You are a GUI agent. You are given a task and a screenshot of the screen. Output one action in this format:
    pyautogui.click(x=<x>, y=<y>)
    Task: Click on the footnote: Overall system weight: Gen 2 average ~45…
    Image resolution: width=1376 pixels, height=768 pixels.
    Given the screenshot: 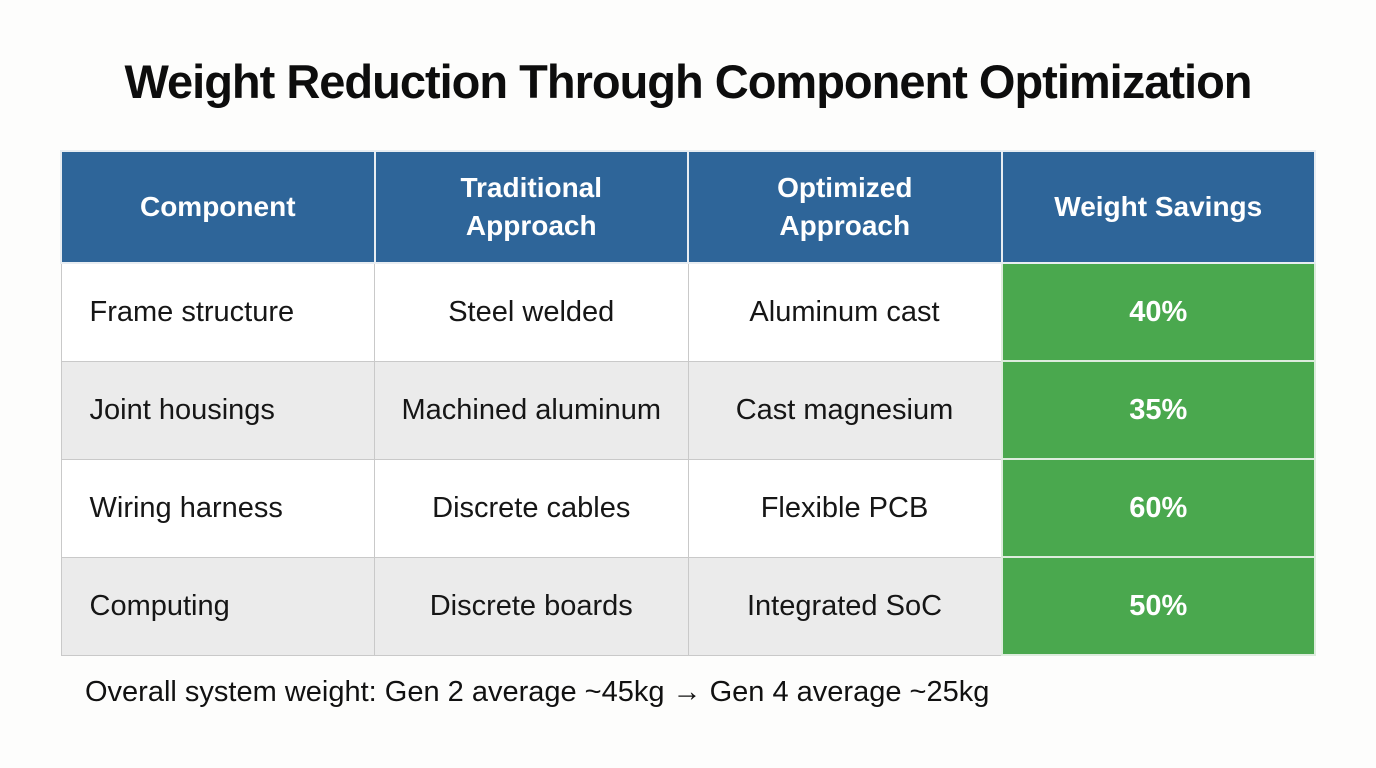 What is the action you would take?
    pyautogui.click(x=537, y=692)
    